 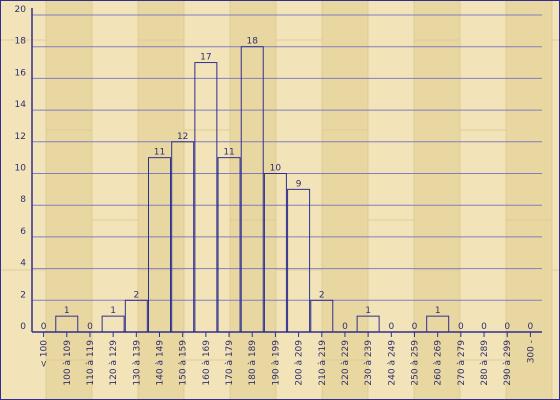 I want to click on y-tick-label: 8, so click(x=23, y=200).